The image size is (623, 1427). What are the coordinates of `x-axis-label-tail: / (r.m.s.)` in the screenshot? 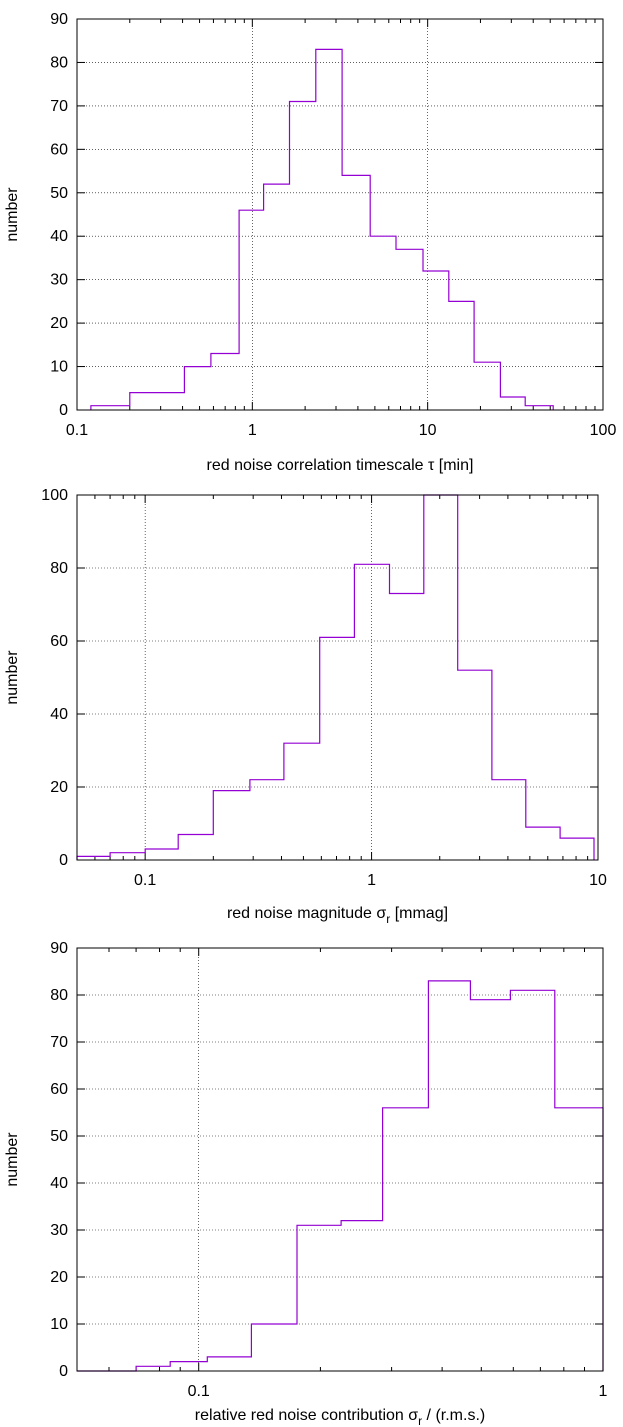 It's located at (453, 1415).